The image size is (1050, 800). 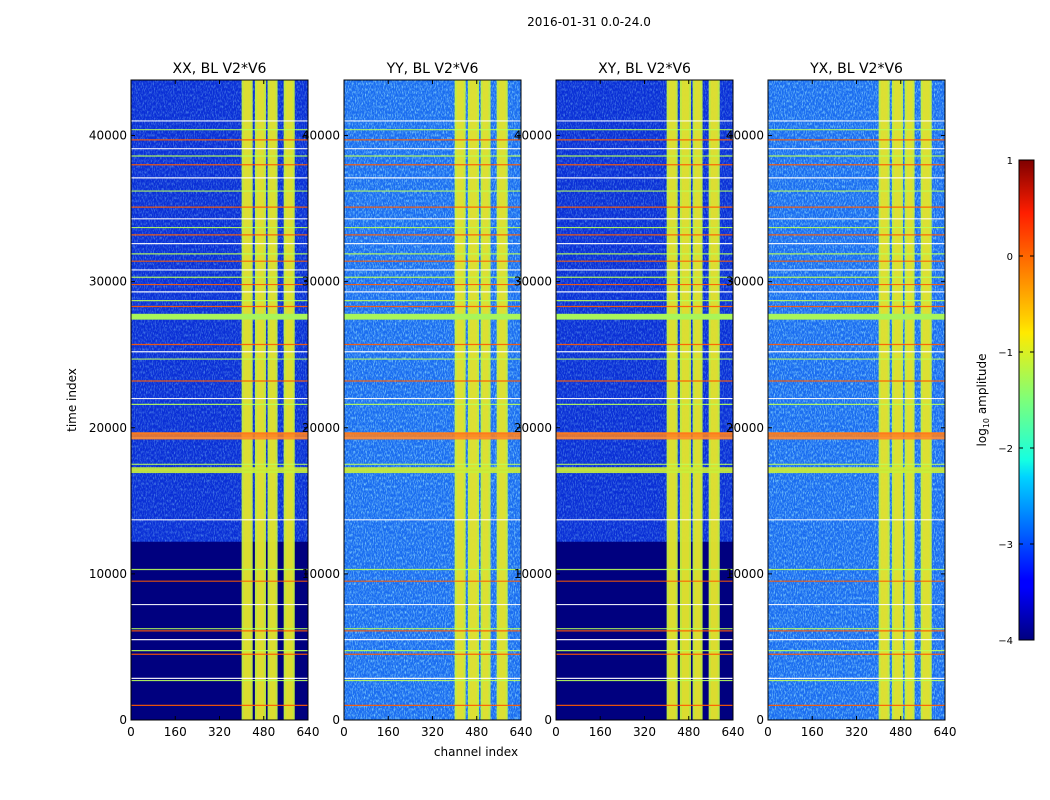 What do you see at coordinates (982, 437) in the screenshot?
I see `colorbar-label-base: log` at bounding box center [982, 437].